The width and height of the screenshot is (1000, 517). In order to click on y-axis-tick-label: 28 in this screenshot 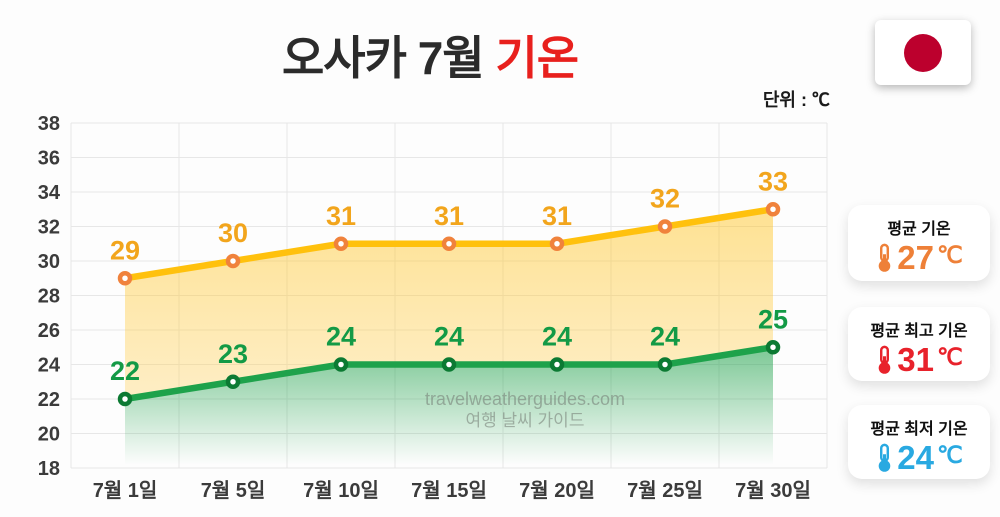, I will do `click(49, 297)`.